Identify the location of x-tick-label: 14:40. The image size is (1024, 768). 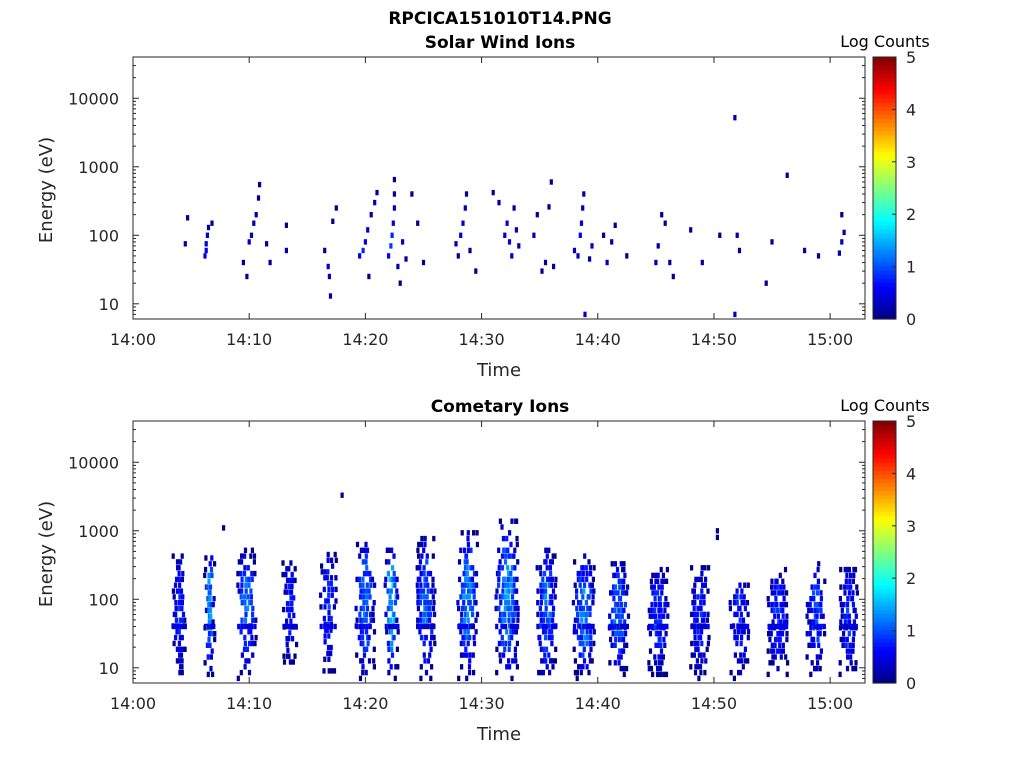
(598, 339).